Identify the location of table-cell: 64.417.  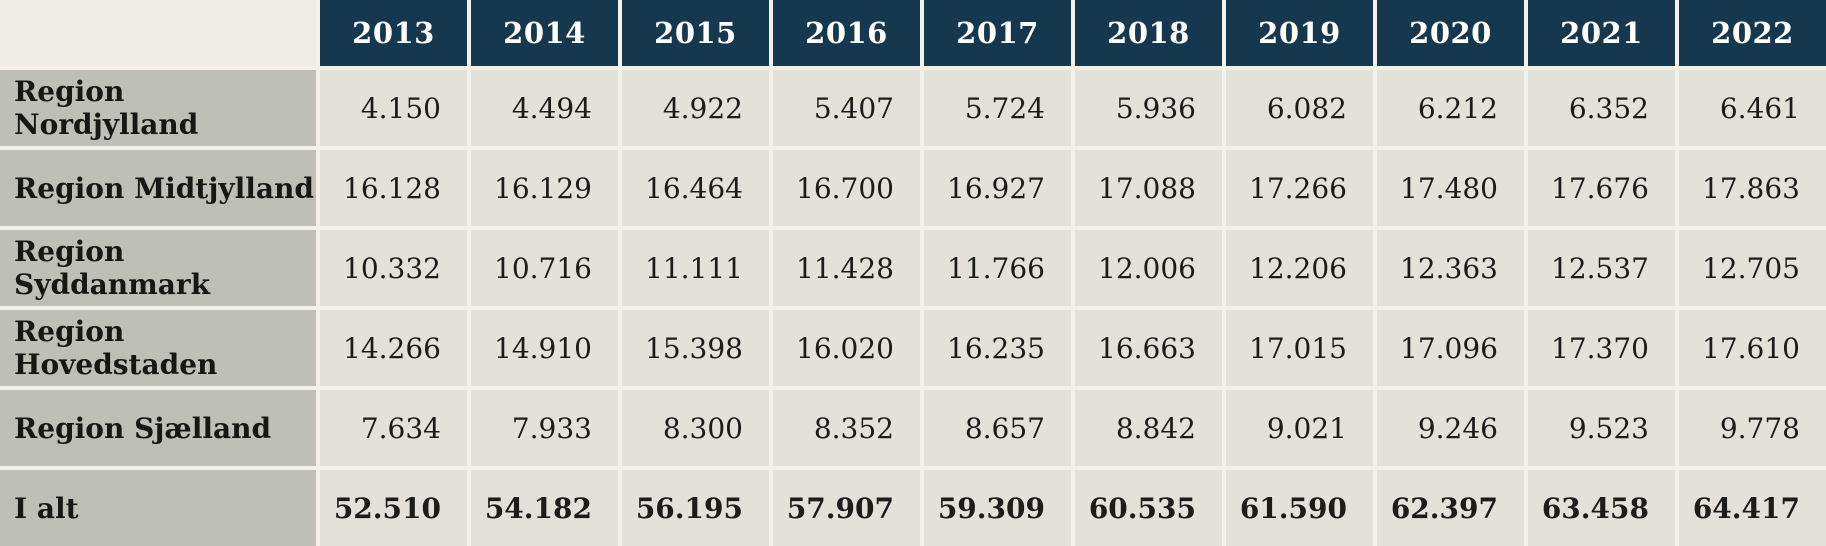
(1752, 508).